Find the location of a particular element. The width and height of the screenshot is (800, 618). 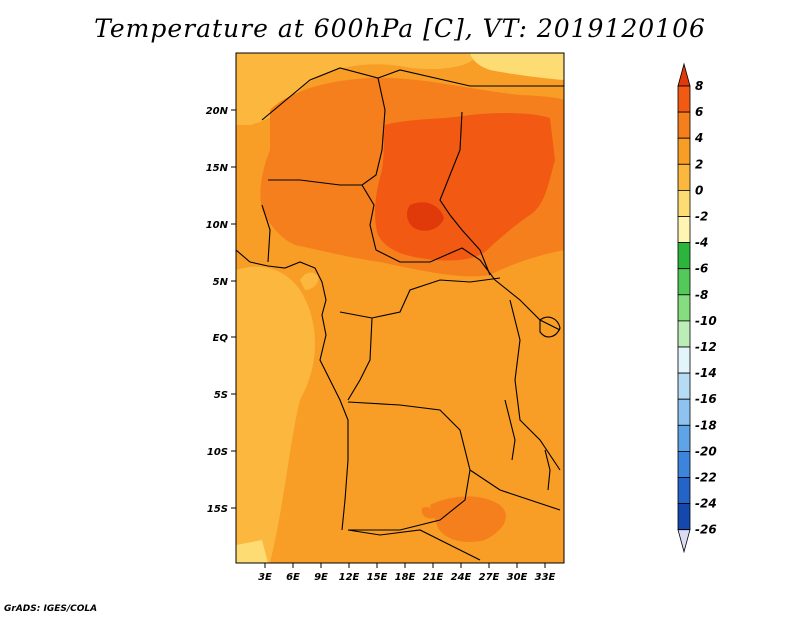

colorbar-label: -24 is located at coordinates (706, 504).